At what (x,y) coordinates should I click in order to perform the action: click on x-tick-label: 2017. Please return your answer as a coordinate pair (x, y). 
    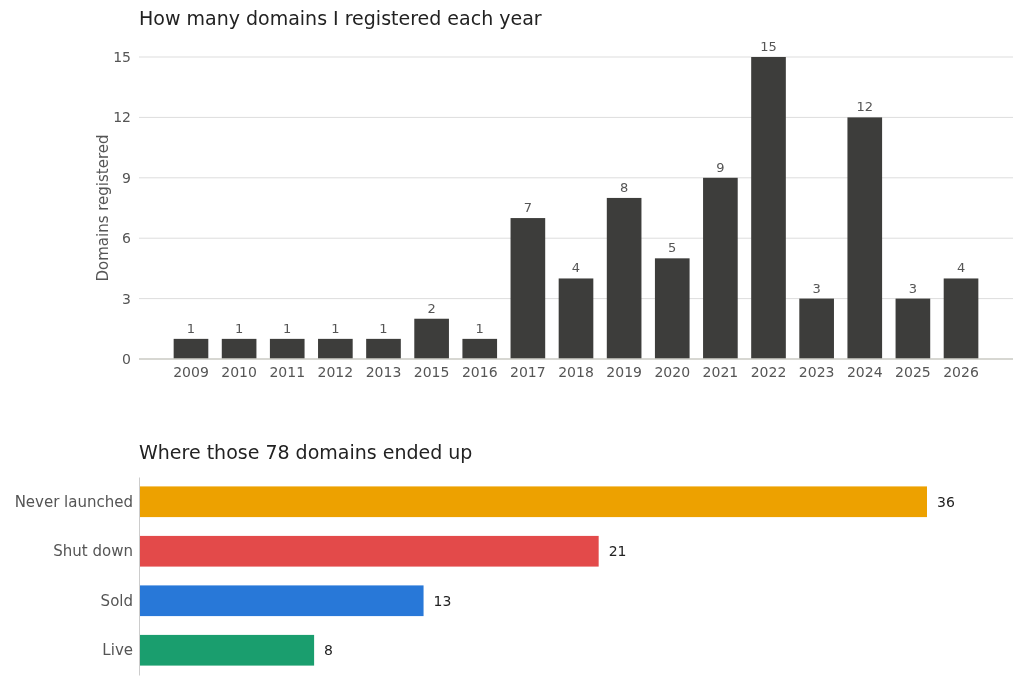
    Looking at the image, I should click on (528, 371).